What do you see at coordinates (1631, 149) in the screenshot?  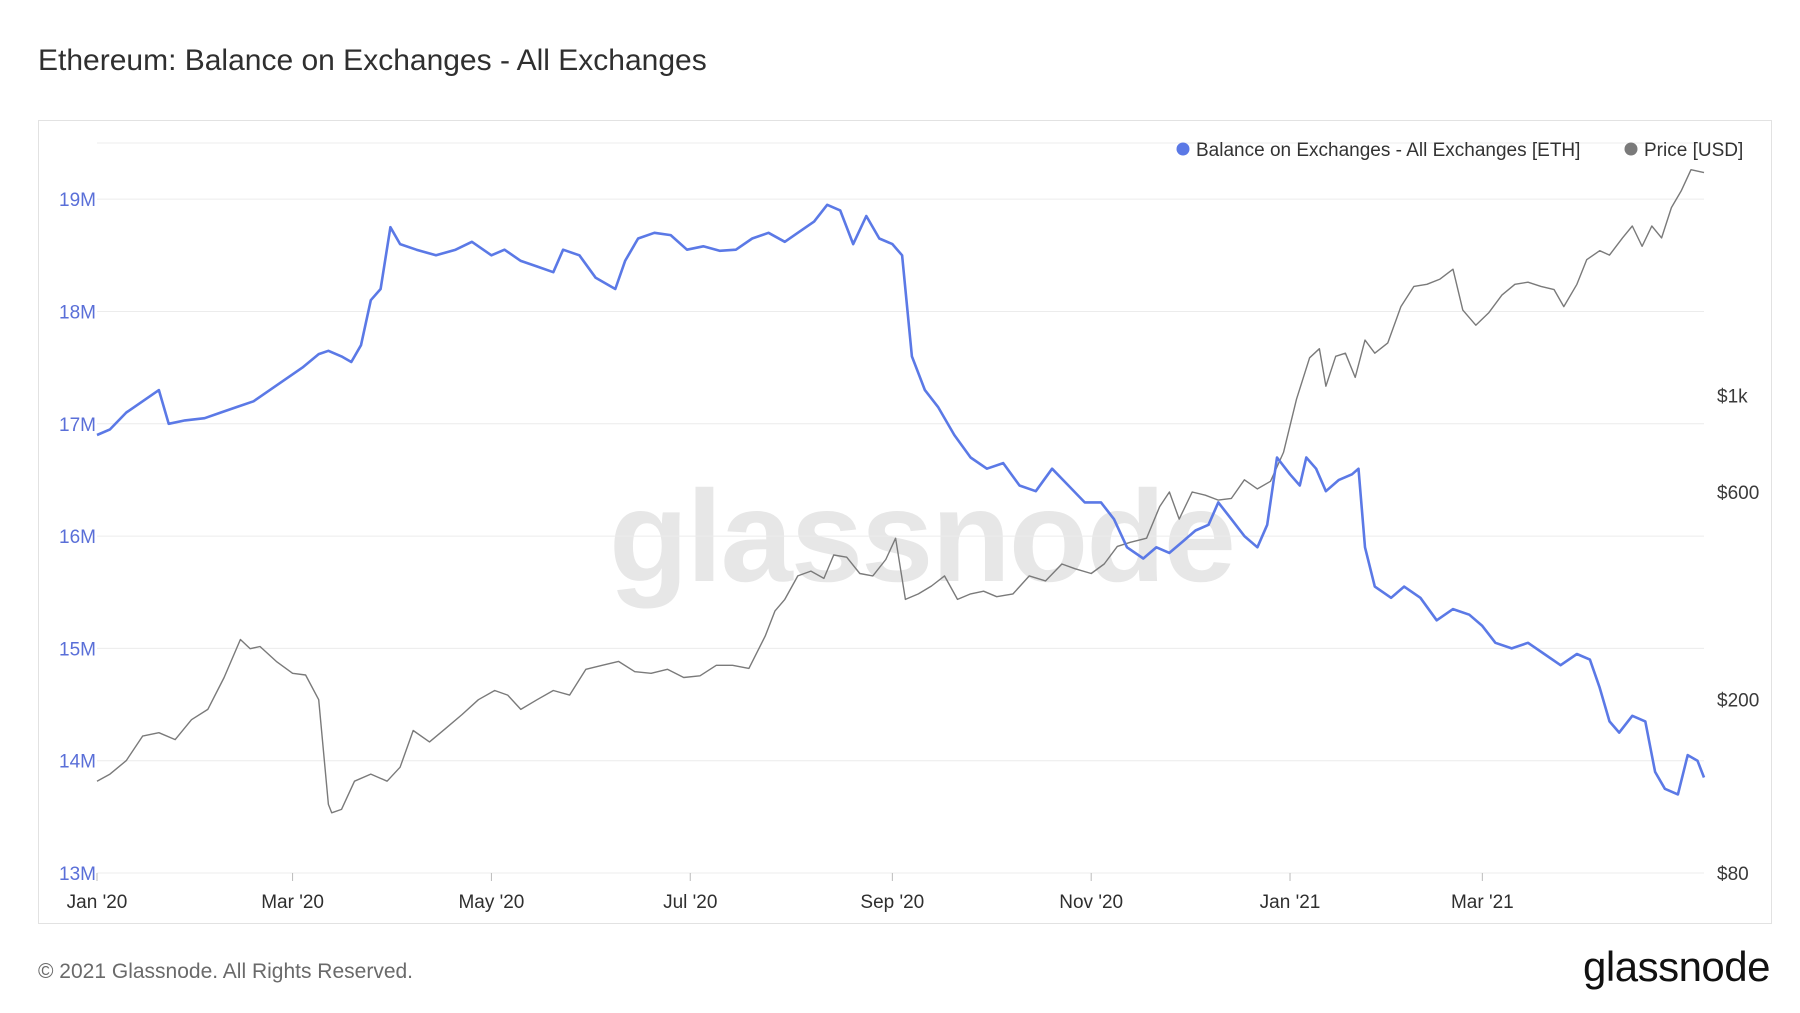 I see `legend-dot-price` at bounding box center [1631, 149].